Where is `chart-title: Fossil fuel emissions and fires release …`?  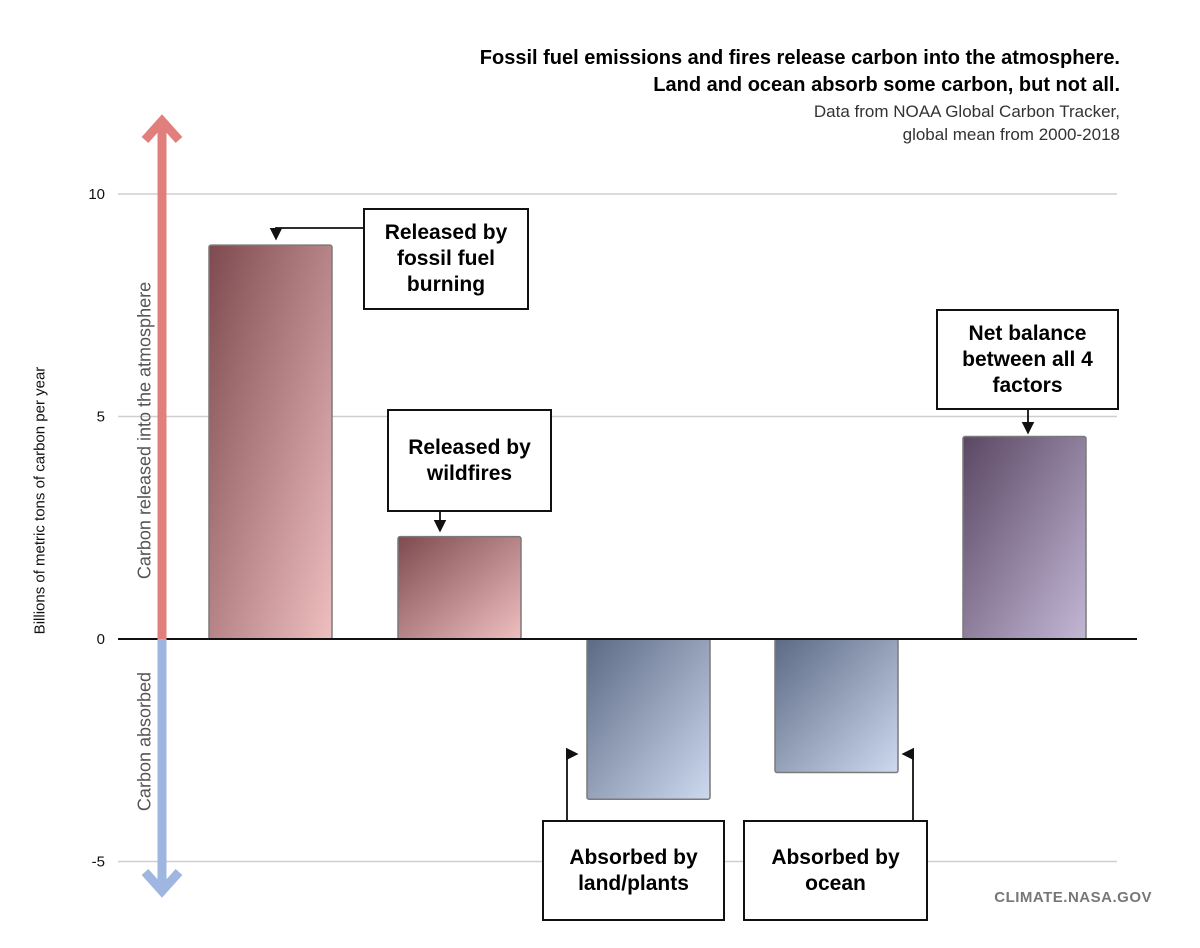
chart-title: Fossil fuel emissions and fires release … is located at coordinates (799, 58).